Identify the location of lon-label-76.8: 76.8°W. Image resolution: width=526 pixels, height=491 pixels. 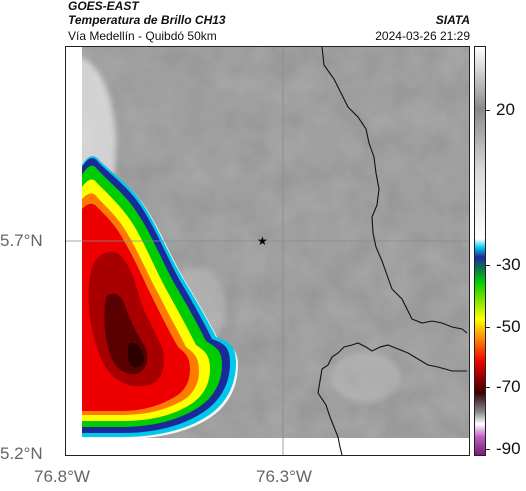
(62, 476).